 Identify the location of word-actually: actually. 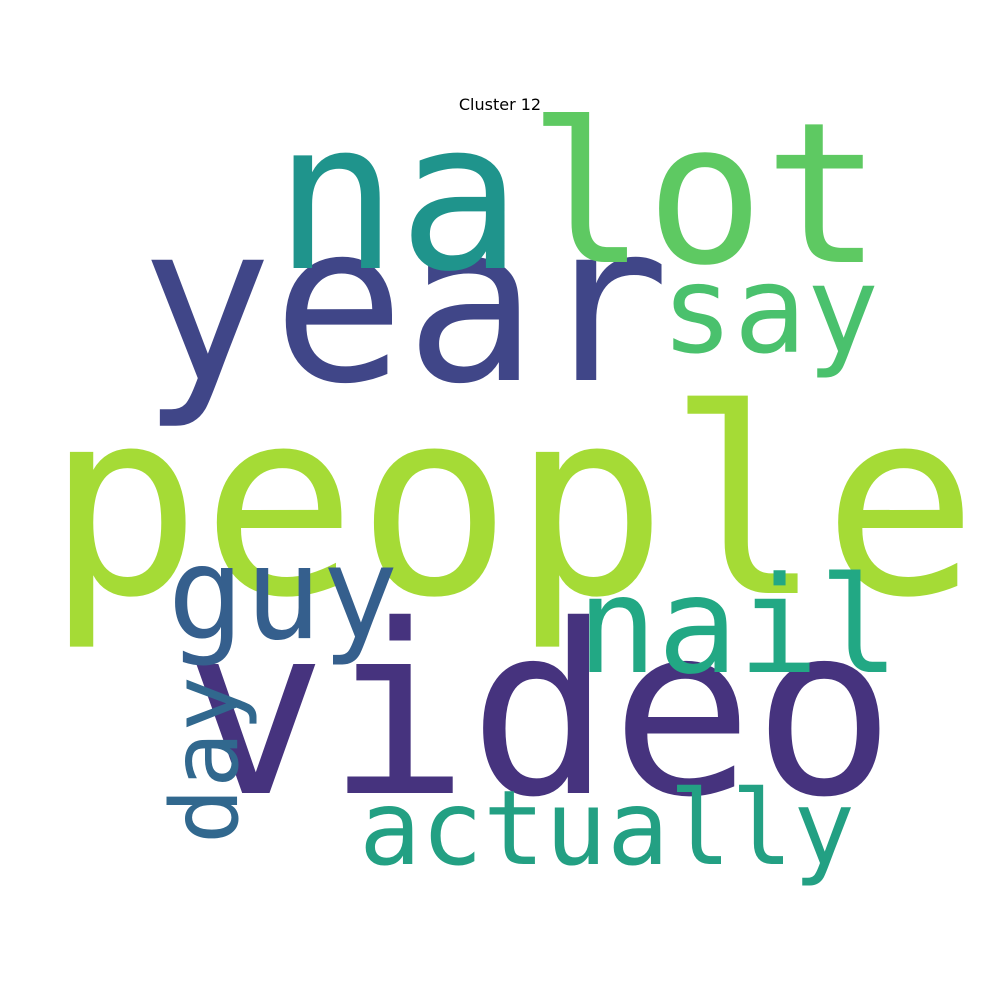
(607, 829).